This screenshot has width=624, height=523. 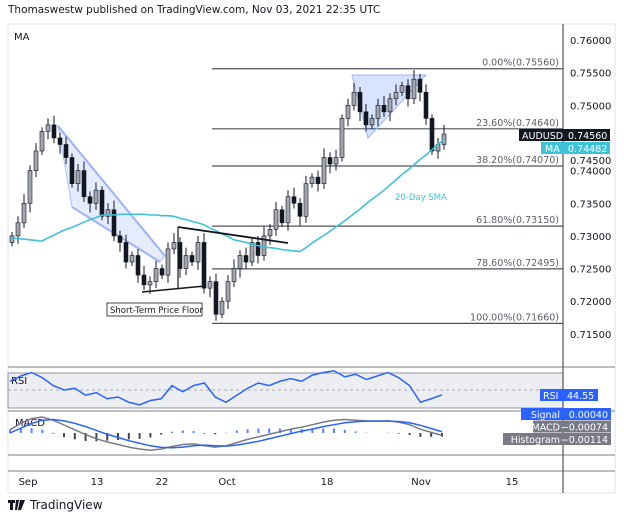 I want to click on macd-legend-value: 0.00040, so click(x=588, y=415).